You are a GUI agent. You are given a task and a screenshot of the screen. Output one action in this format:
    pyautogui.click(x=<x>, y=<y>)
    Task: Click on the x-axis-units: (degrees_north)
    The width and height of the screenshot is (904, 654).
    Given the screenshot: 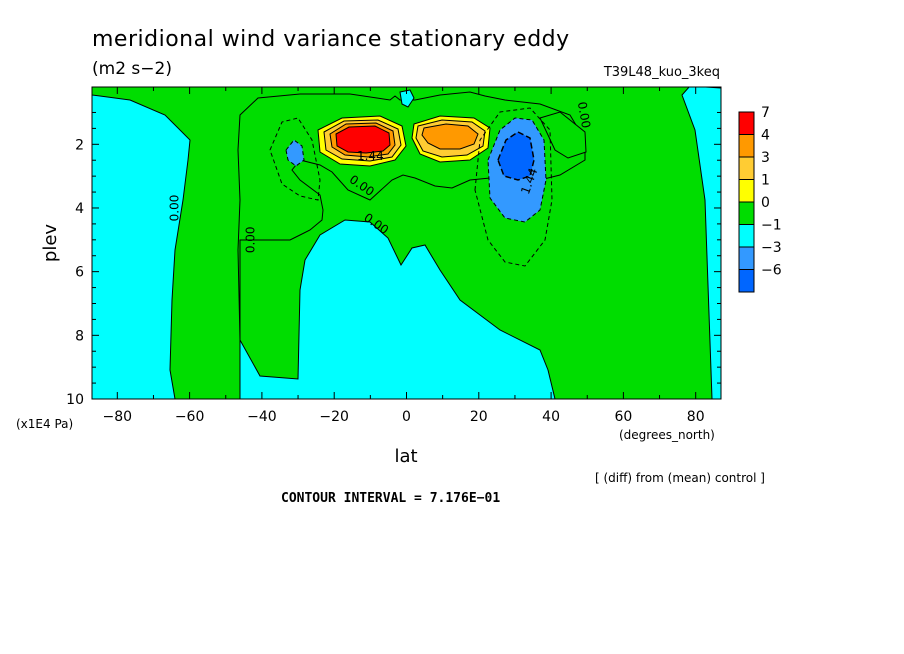 What is the action you would take?
    pyautogui.click(x=667, y=435)
    